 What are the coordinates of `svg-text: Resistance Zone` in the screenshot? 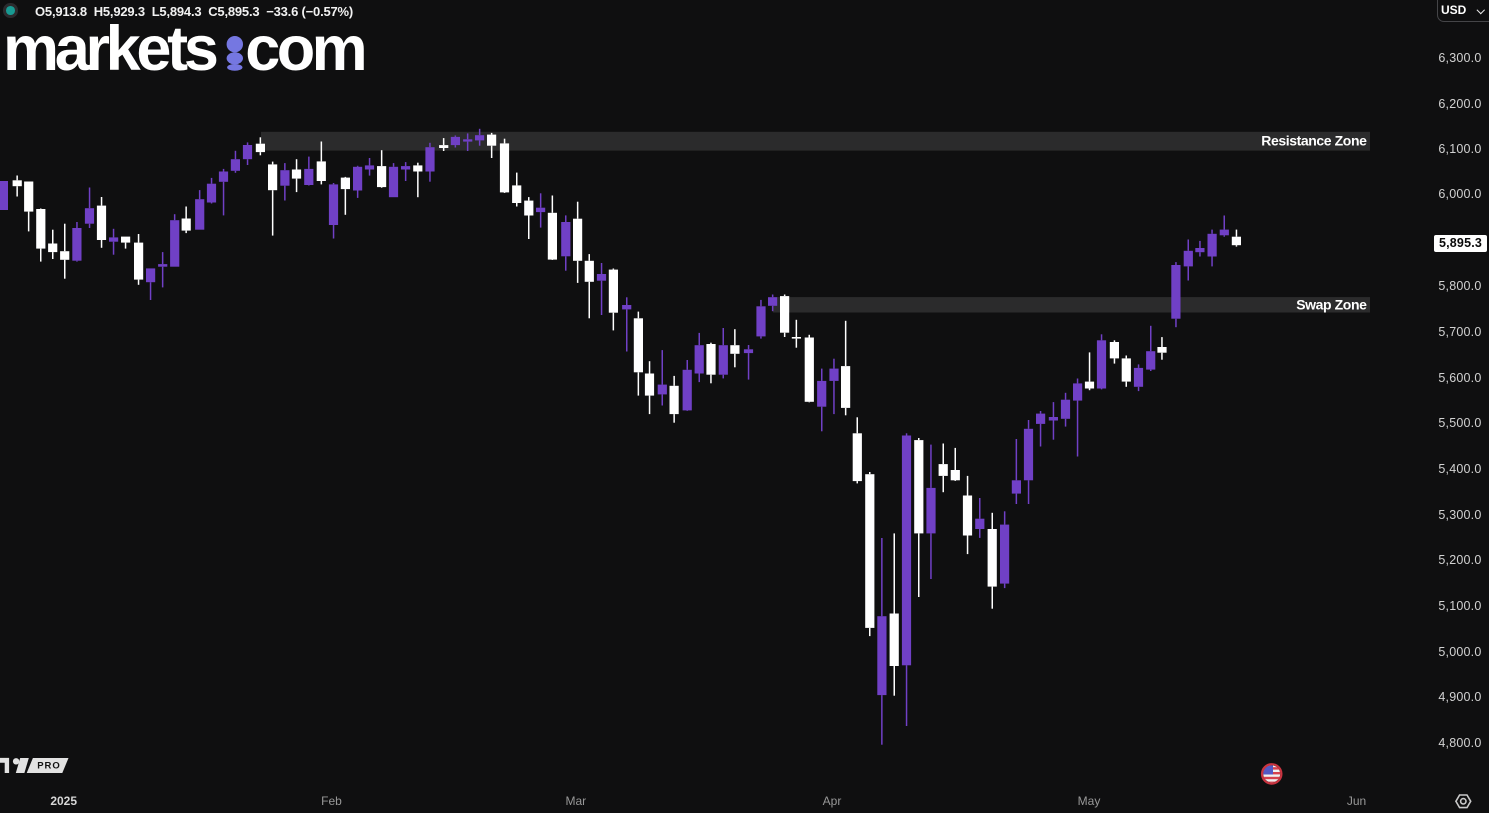 It's located at (1314, 140).